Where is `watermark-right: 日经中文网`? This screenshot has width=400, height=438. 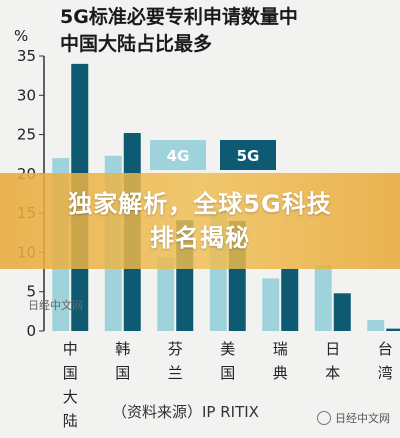
watermark-right: 日经中文网 is located at coordinates (353, 418).